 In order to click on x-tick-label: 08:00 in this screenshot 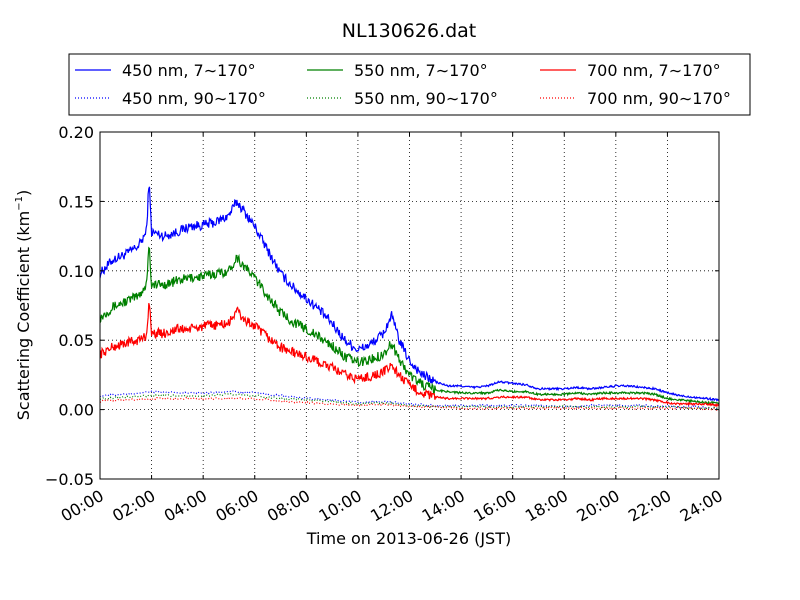, I will do `click(288, 506)`.